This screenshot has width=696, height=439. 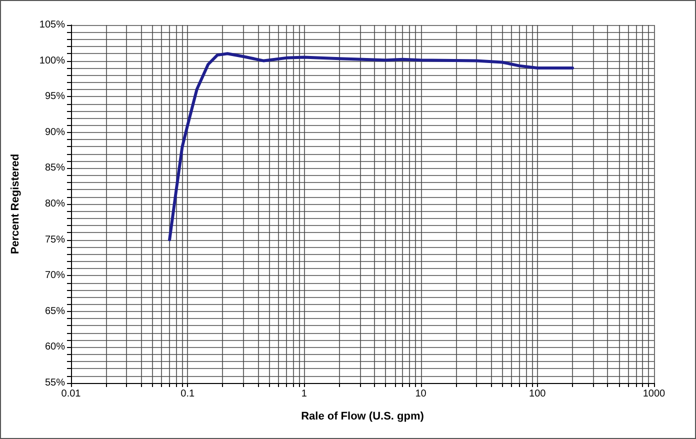 I want to click on y-tick-label: 105%, so click(x=52, y=25).